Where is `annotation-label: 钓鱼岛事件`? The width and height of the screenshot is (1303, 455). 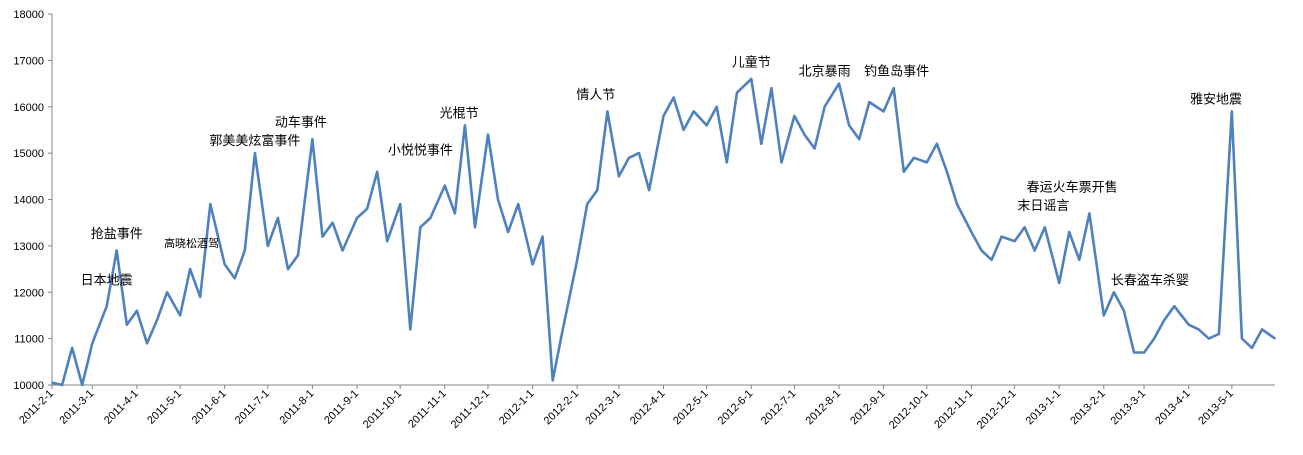 annotation-label: 钓鱼岛事件 is located at coordinates (896, 72).